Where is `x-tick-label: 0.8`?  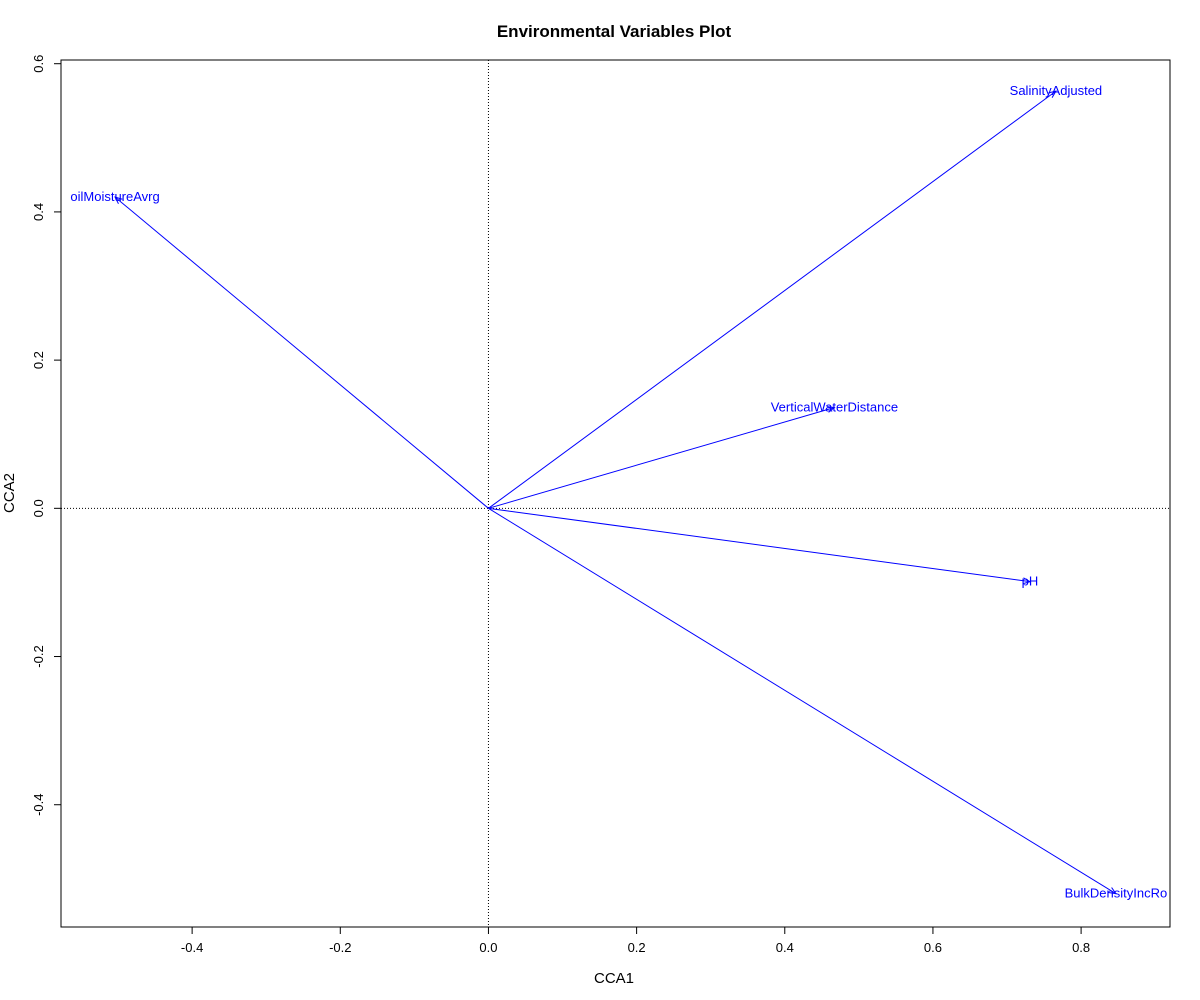 x-tick-label: 0.8 is located at coordinates (1081, 947).